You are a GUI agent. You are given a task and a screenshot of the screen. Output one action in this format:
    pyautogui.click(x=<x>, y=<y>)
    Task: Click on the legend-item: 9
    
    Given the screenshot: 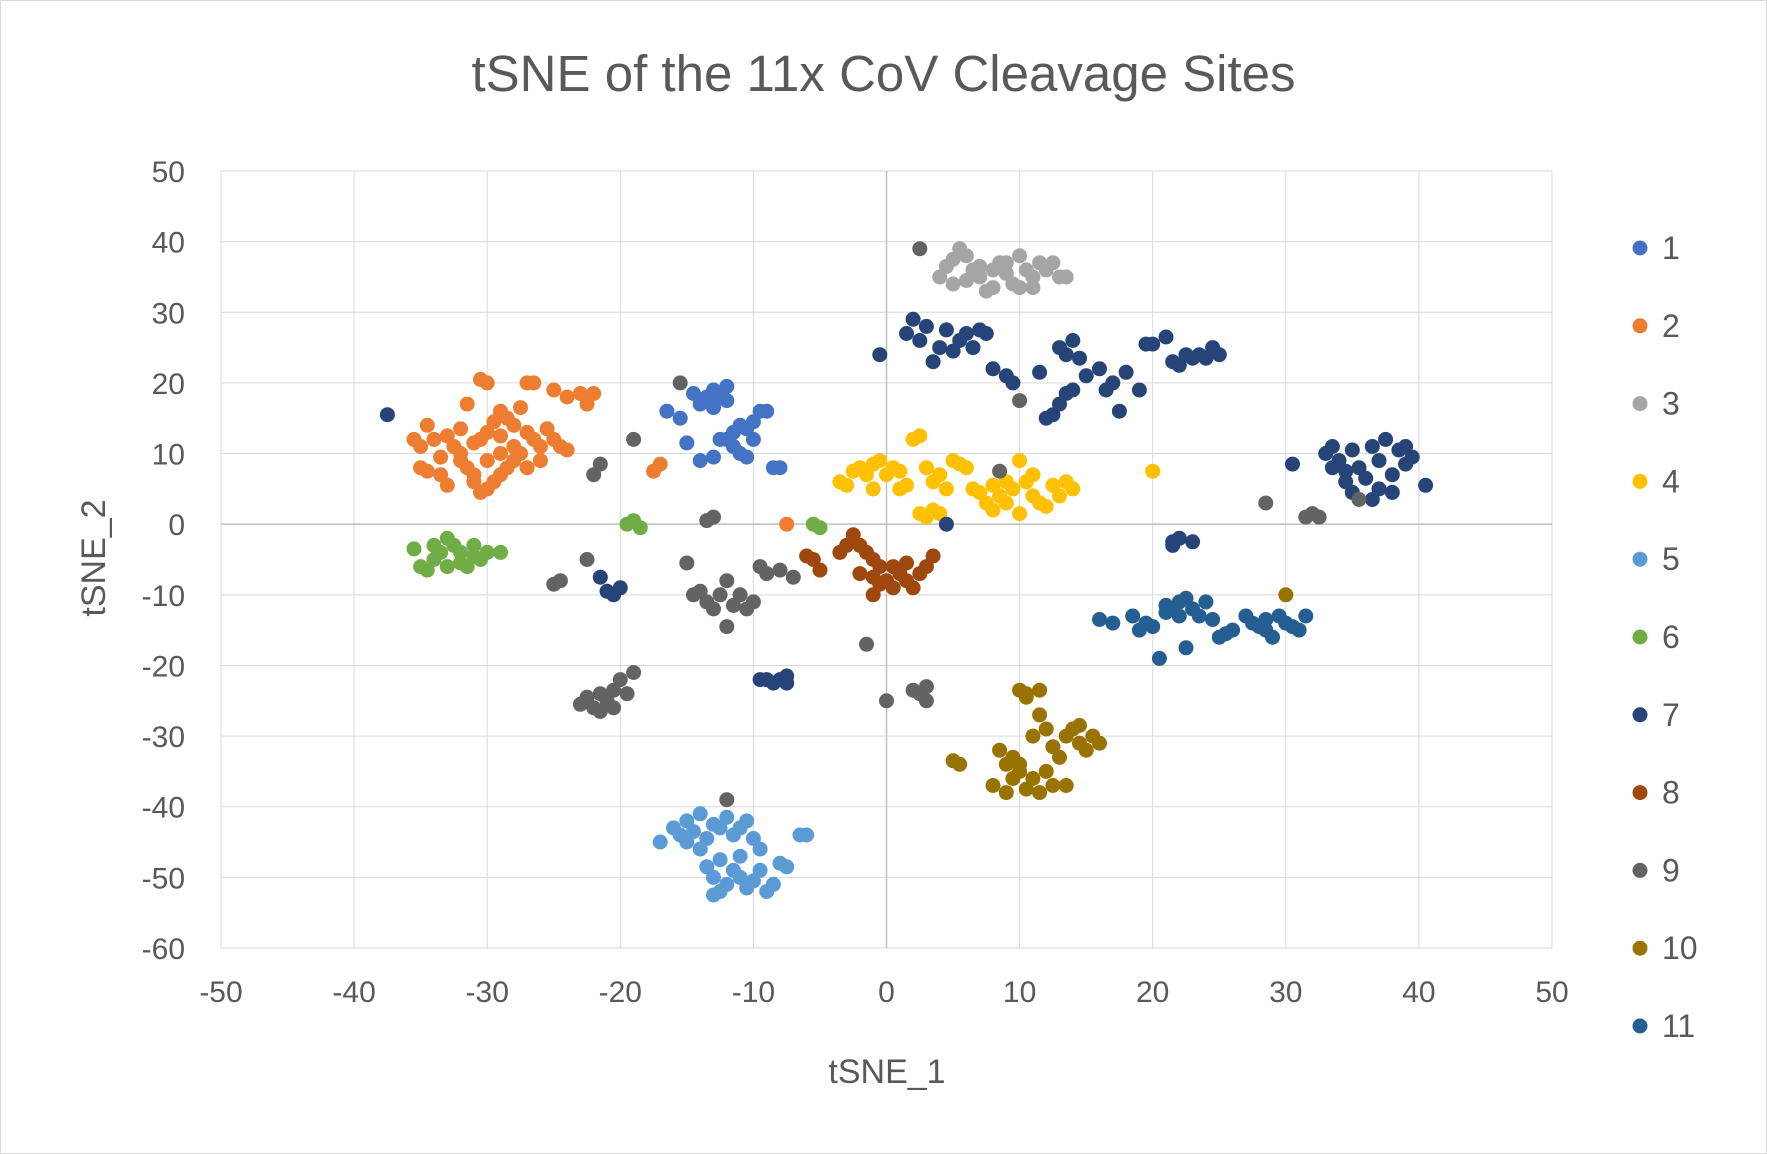 What is the action you would take?
    pyautogui.click(x=1656, y=870)
    